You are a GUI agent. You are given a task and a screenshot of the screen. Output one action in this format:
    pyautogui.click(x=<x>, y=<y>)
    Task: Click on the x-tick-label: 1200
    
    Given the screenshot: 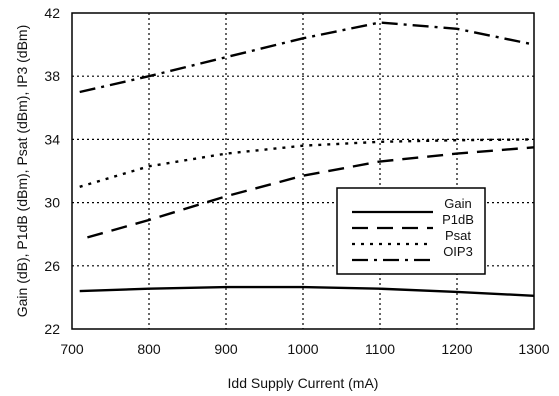 What is the action you would take?
    pyautogui.click(x=456, y=349)
    